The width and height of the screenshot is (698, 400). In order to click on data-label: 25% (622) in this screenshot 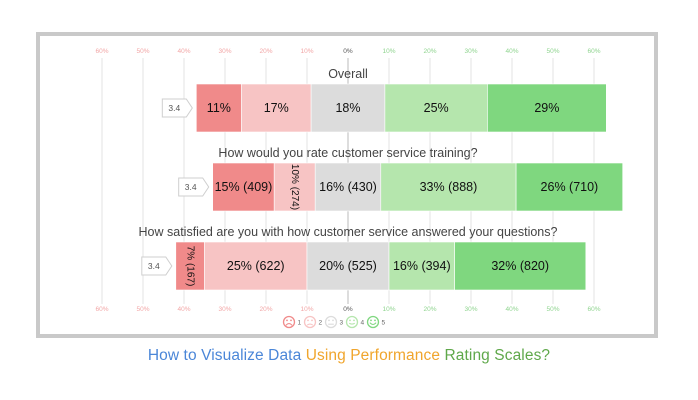, I will do `click(256, 266)`.